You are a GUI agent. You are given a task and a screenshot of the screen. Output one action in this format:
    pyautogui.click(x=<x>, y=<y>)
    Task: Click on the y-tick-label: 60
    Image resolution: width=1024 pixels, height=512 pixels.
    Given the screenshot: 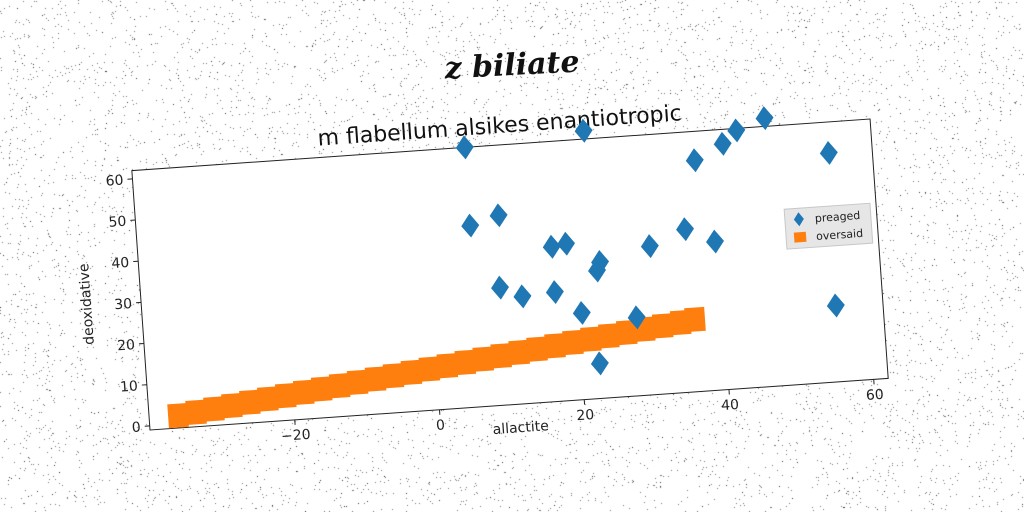 What is the action you would take?
    pyautogui.click(x=114, y=181)
    